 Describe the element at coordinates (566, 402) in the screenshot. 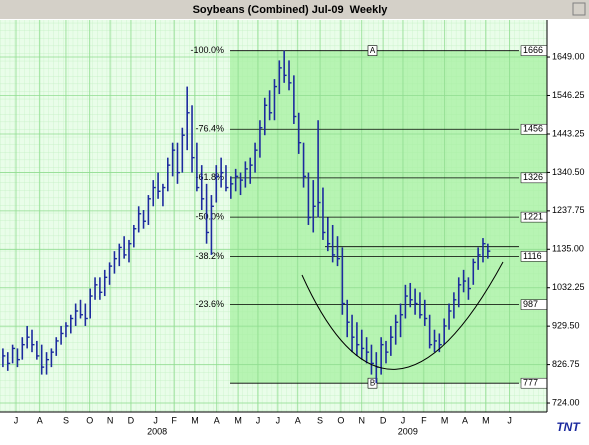

I see `y-tick-label: 724.00` at that location.